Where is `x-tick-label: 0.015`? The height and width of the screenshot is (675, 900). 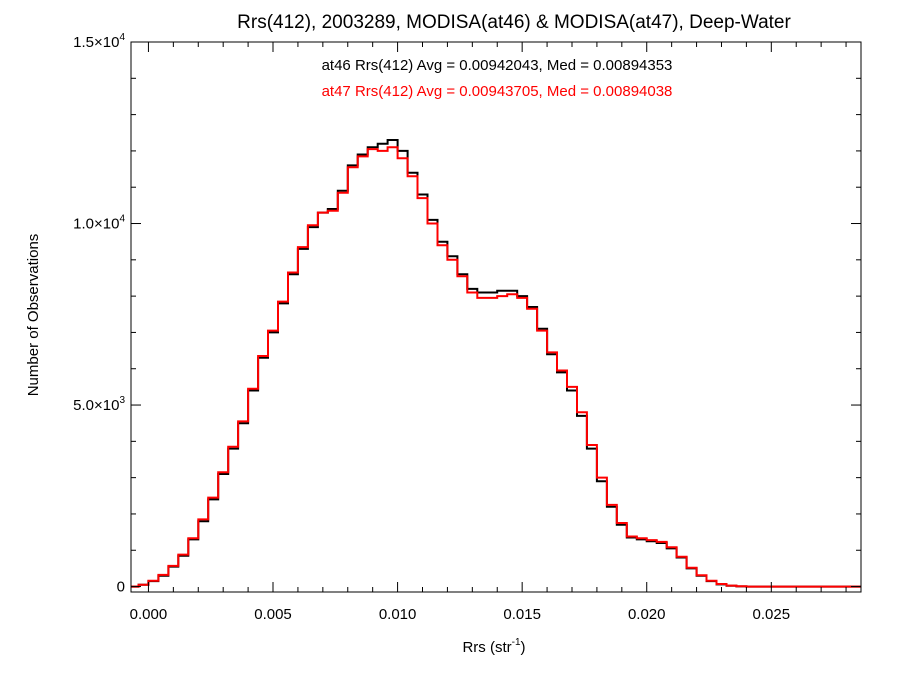 x-tick-label: 0.015 is located at coordinates (522, 614).